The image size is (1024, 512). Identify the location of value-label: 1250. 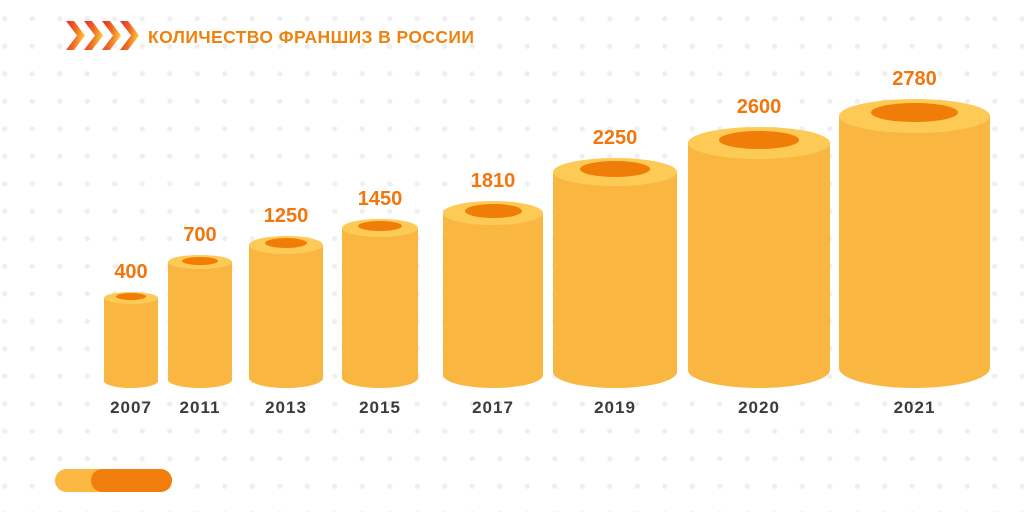
(286, 216).